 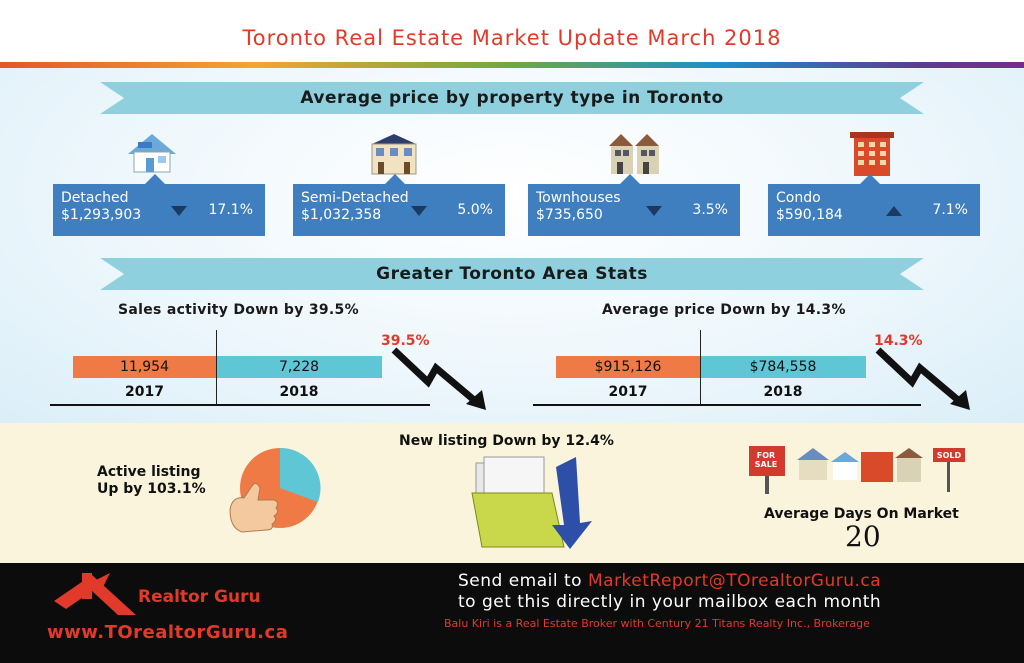 I want to click on property-card-condo: Condo $590,184 7.1%, so click(x=874, y=205).